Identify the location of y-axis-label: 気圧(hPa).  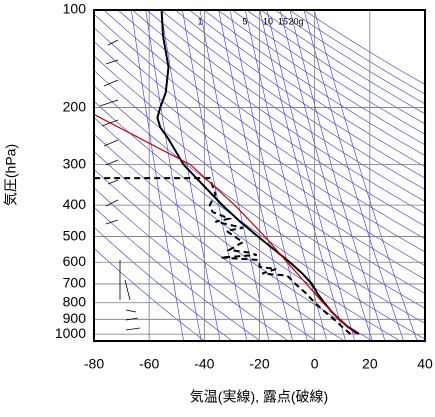
(11, 175).